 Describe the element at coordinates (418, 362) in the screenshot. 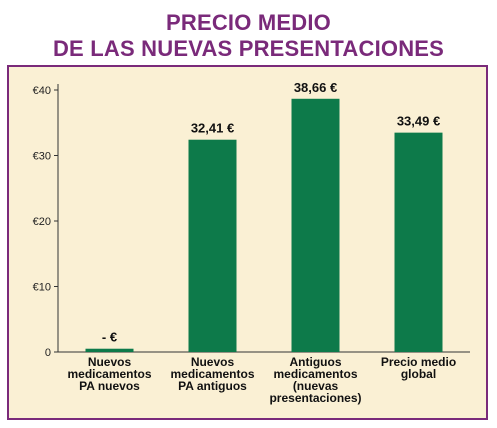

I see `x-category-label: Precio medio` at that location.